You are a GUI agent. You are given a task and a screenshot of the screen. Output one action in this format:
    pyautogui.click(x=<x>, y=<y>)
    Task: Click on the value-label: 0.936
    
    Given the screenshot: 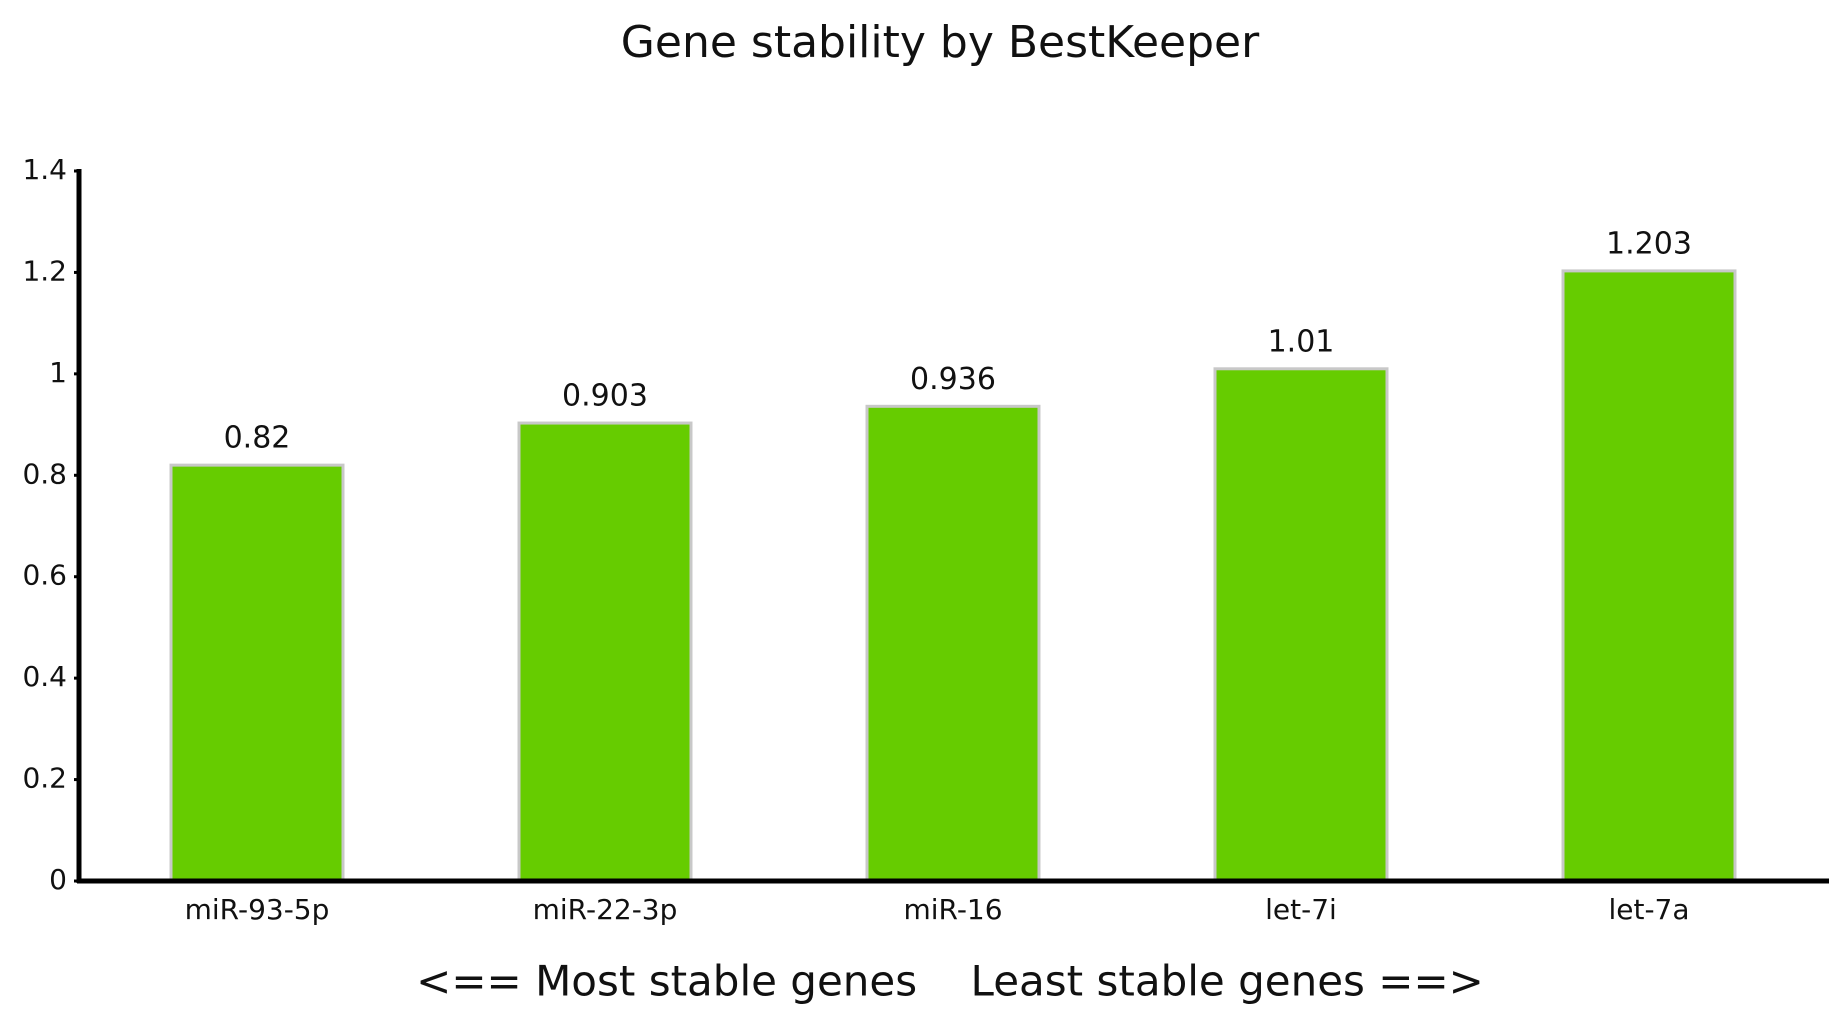 What is the action you would take?
    pyautogui.click(x=953, y=379)
    